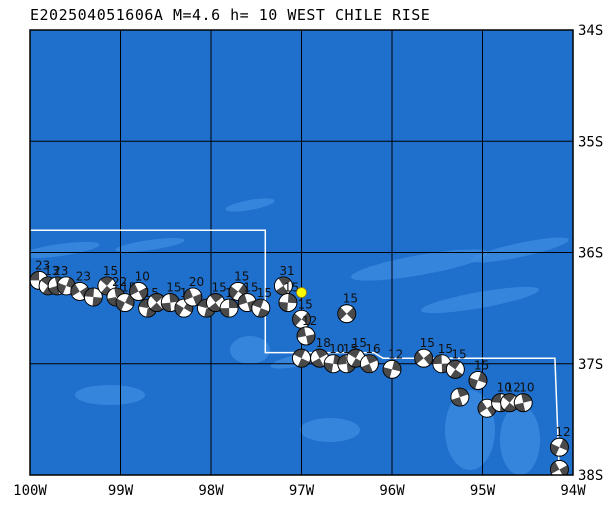 The width and height of the screenshot is (616, 505). What do you see at coordinates (590, 31) in the screenshot?
I see `latitude-label: 34S` at bounding box center [590, 31].